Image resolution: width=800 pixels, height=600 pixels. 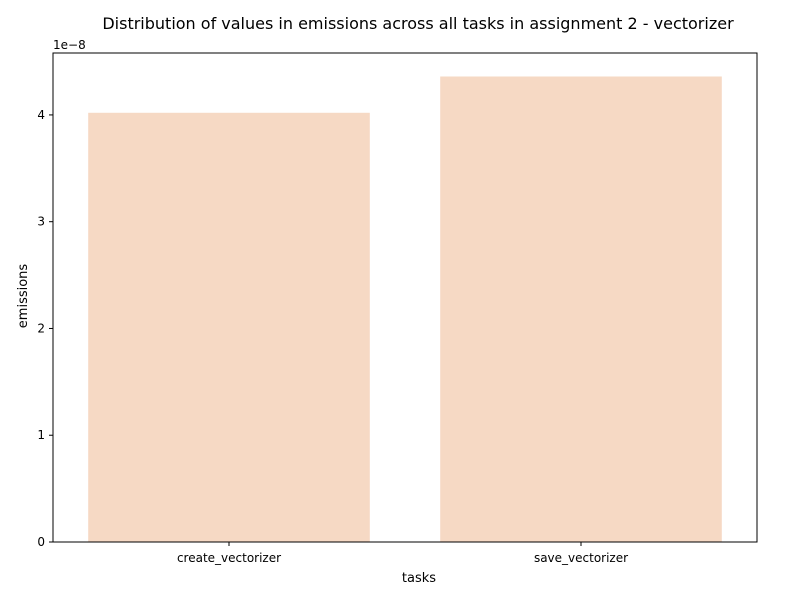 What do you see at coordinates (41, 435) in the screenshot?
I see `y-tick-label: 1` at bounding box center [41, 435].